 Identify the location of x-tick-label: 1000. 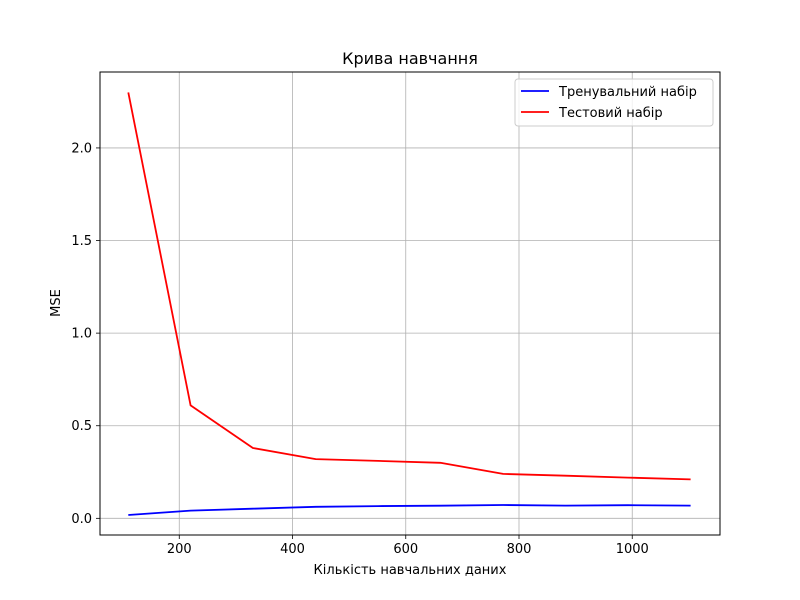
(632, 549).